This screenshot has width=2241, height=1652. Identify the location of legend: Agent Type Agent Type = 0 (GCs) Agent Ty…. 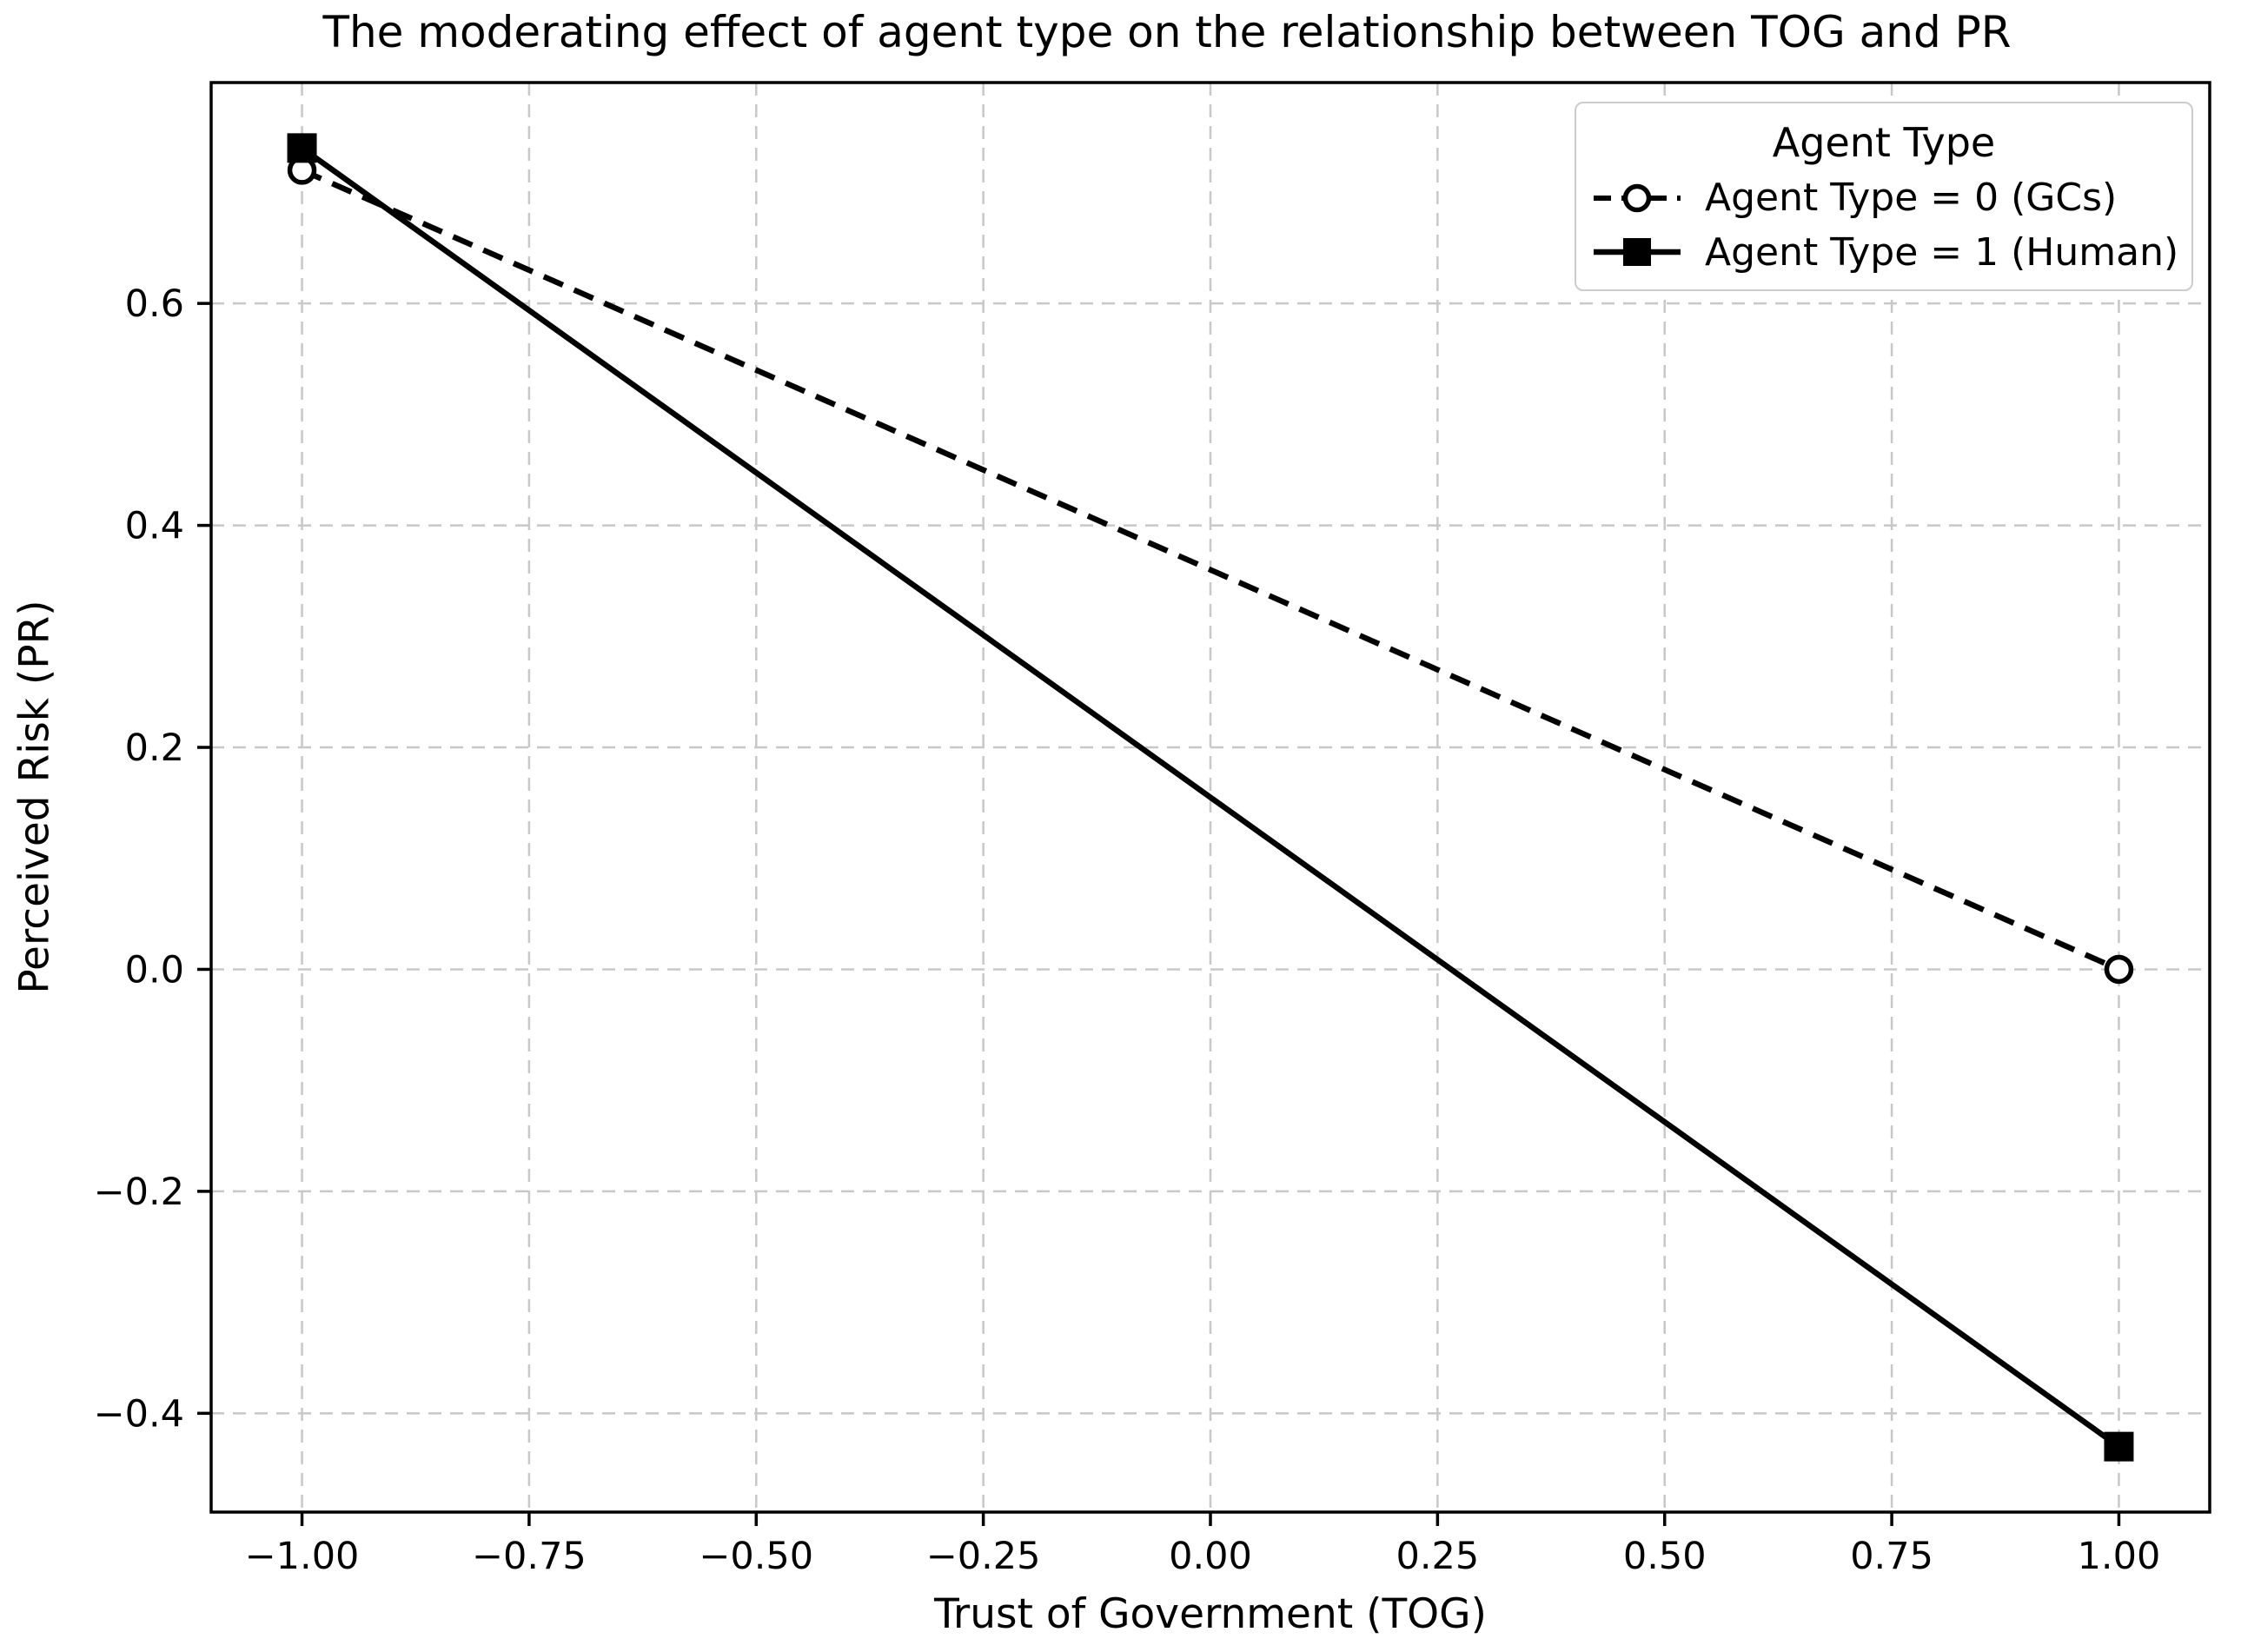
(1884, 196).